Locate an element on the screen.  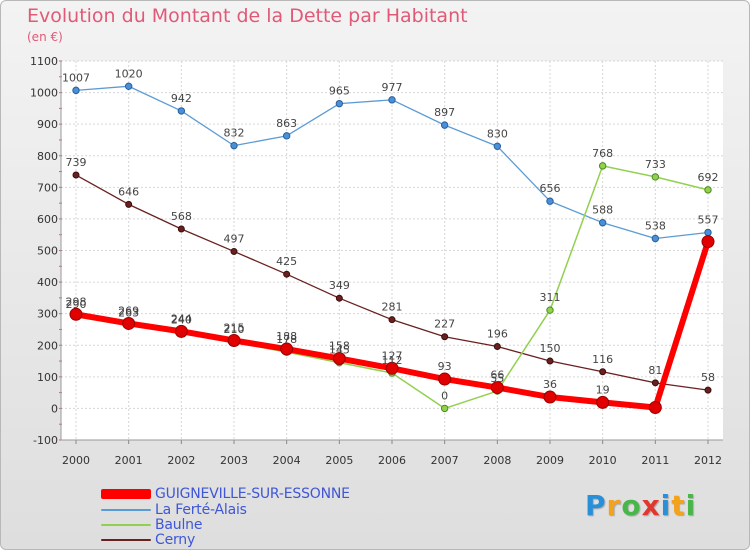
data-label: 215 is located at coordinates (234, 328).